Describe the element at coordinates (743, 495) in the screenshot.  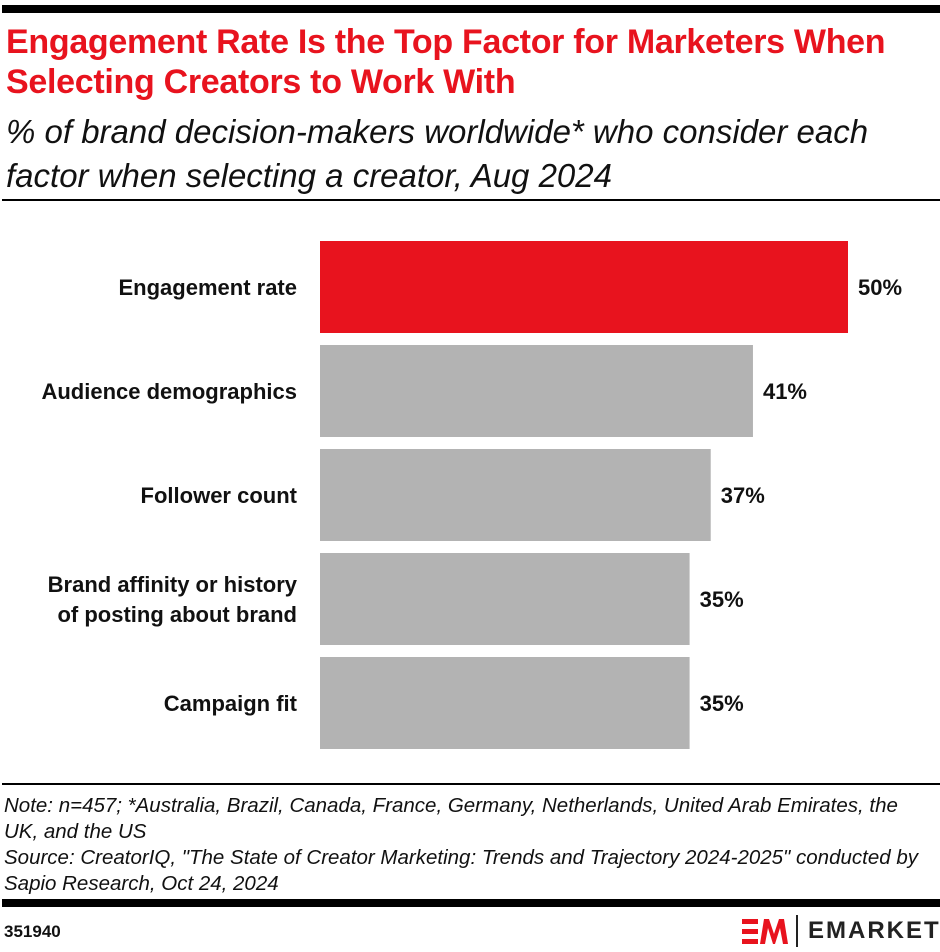
I see `data-label: 37%` at that location.